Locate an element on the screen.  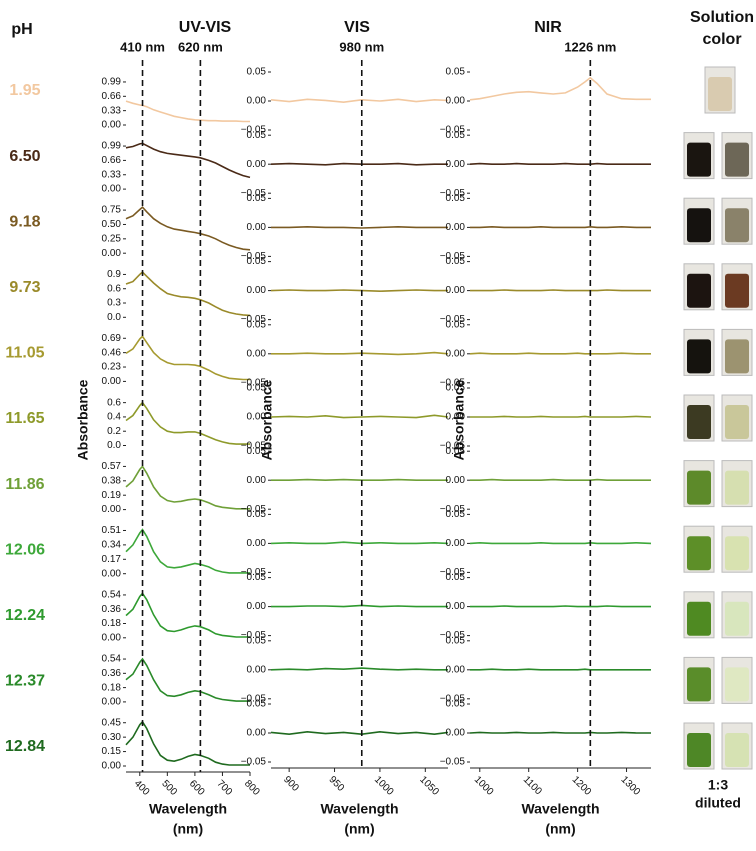
ph-label: 9.18 is located at coordinates (24, 221).